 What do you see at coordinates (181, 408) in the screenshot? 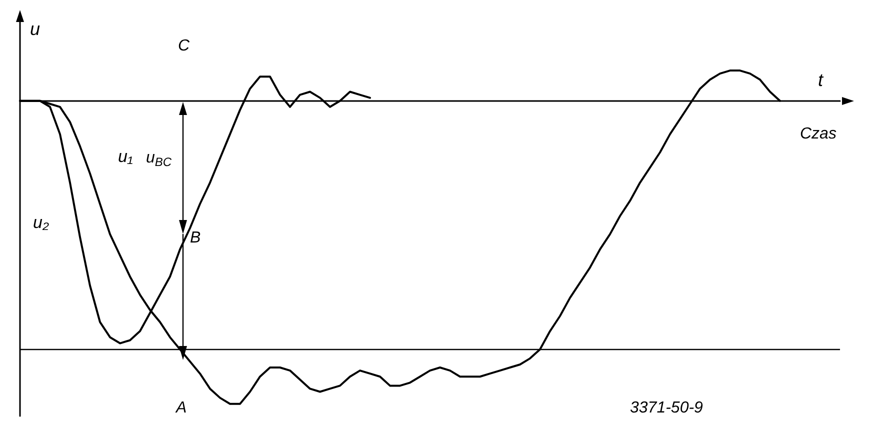
I see `annotation: A` at bounding box center [181, 408].